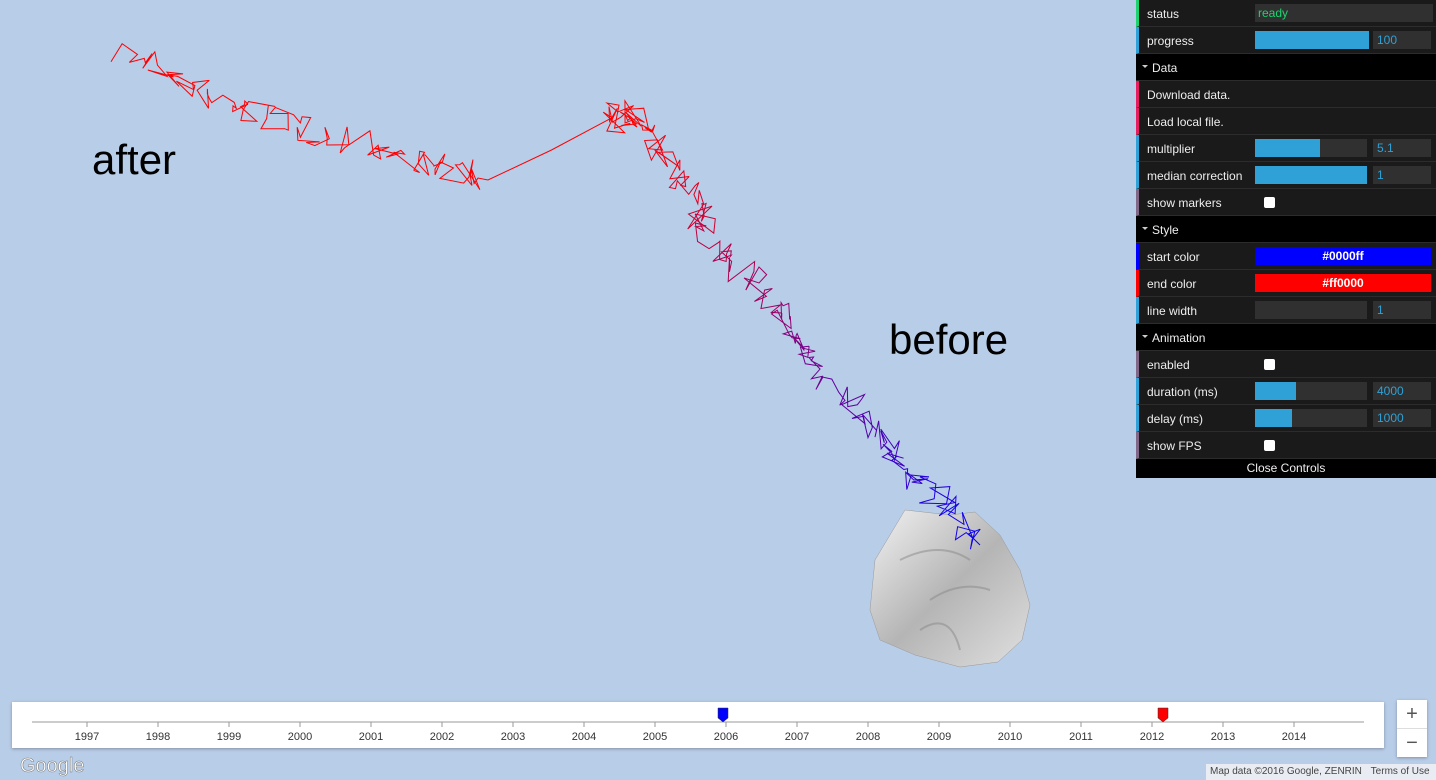 Image resolution: width=1436 pixels, height=780 pixels. What do you see at coordinates (950, 588) in the screenshot?
I see `island` at bounding box center [950, 588].